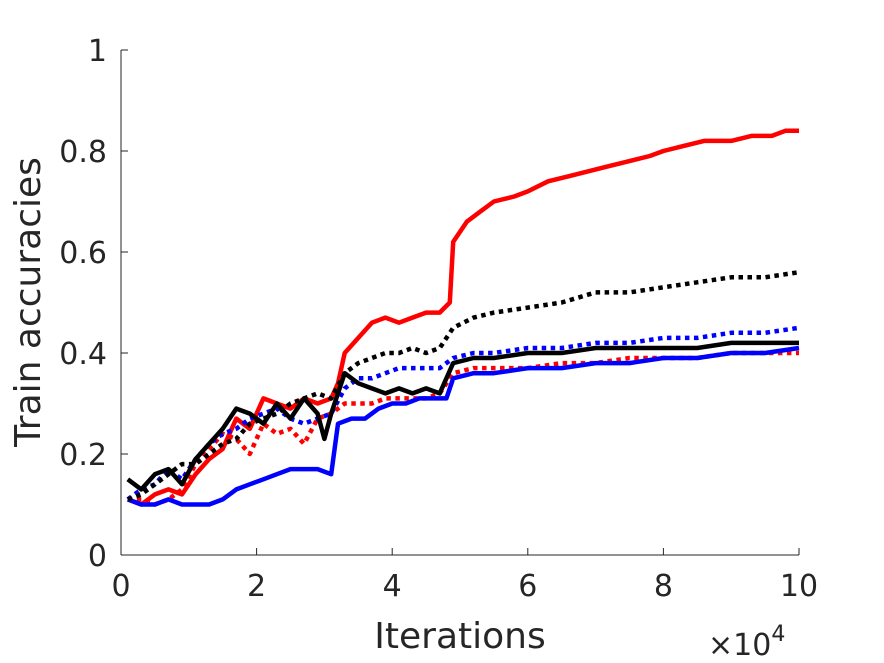 The width and height of the screenshot is (884, 663). Describe the element at coordinates (83, 253) in the screenshot. I see `y-tick-label: 0.6` at that location.